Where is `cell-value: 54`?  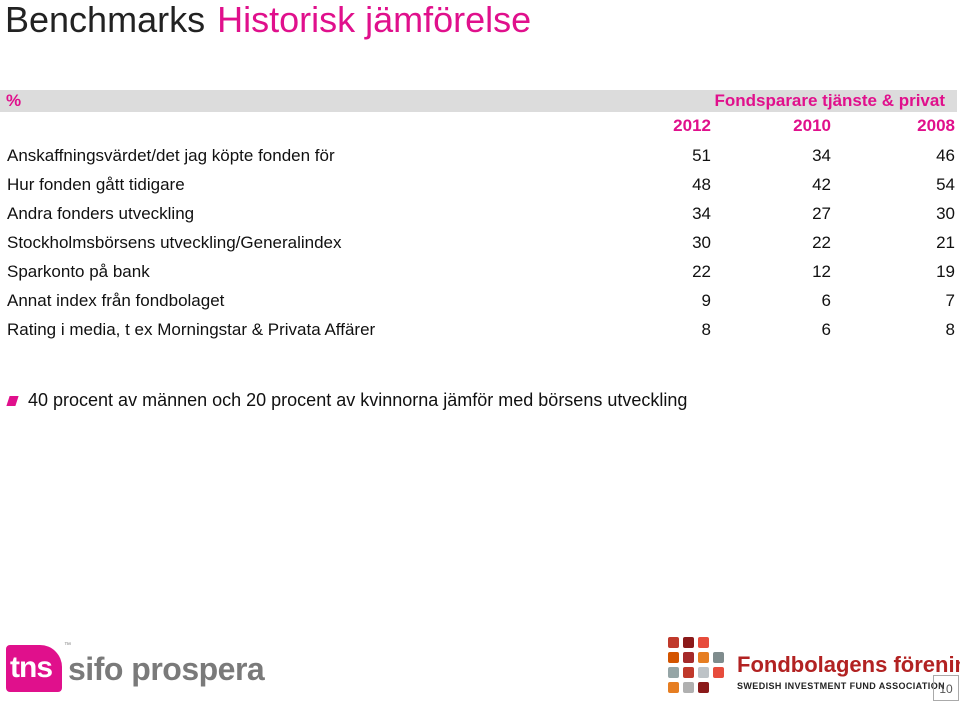 cell-value: 54 is located at coordinates (945, 184).